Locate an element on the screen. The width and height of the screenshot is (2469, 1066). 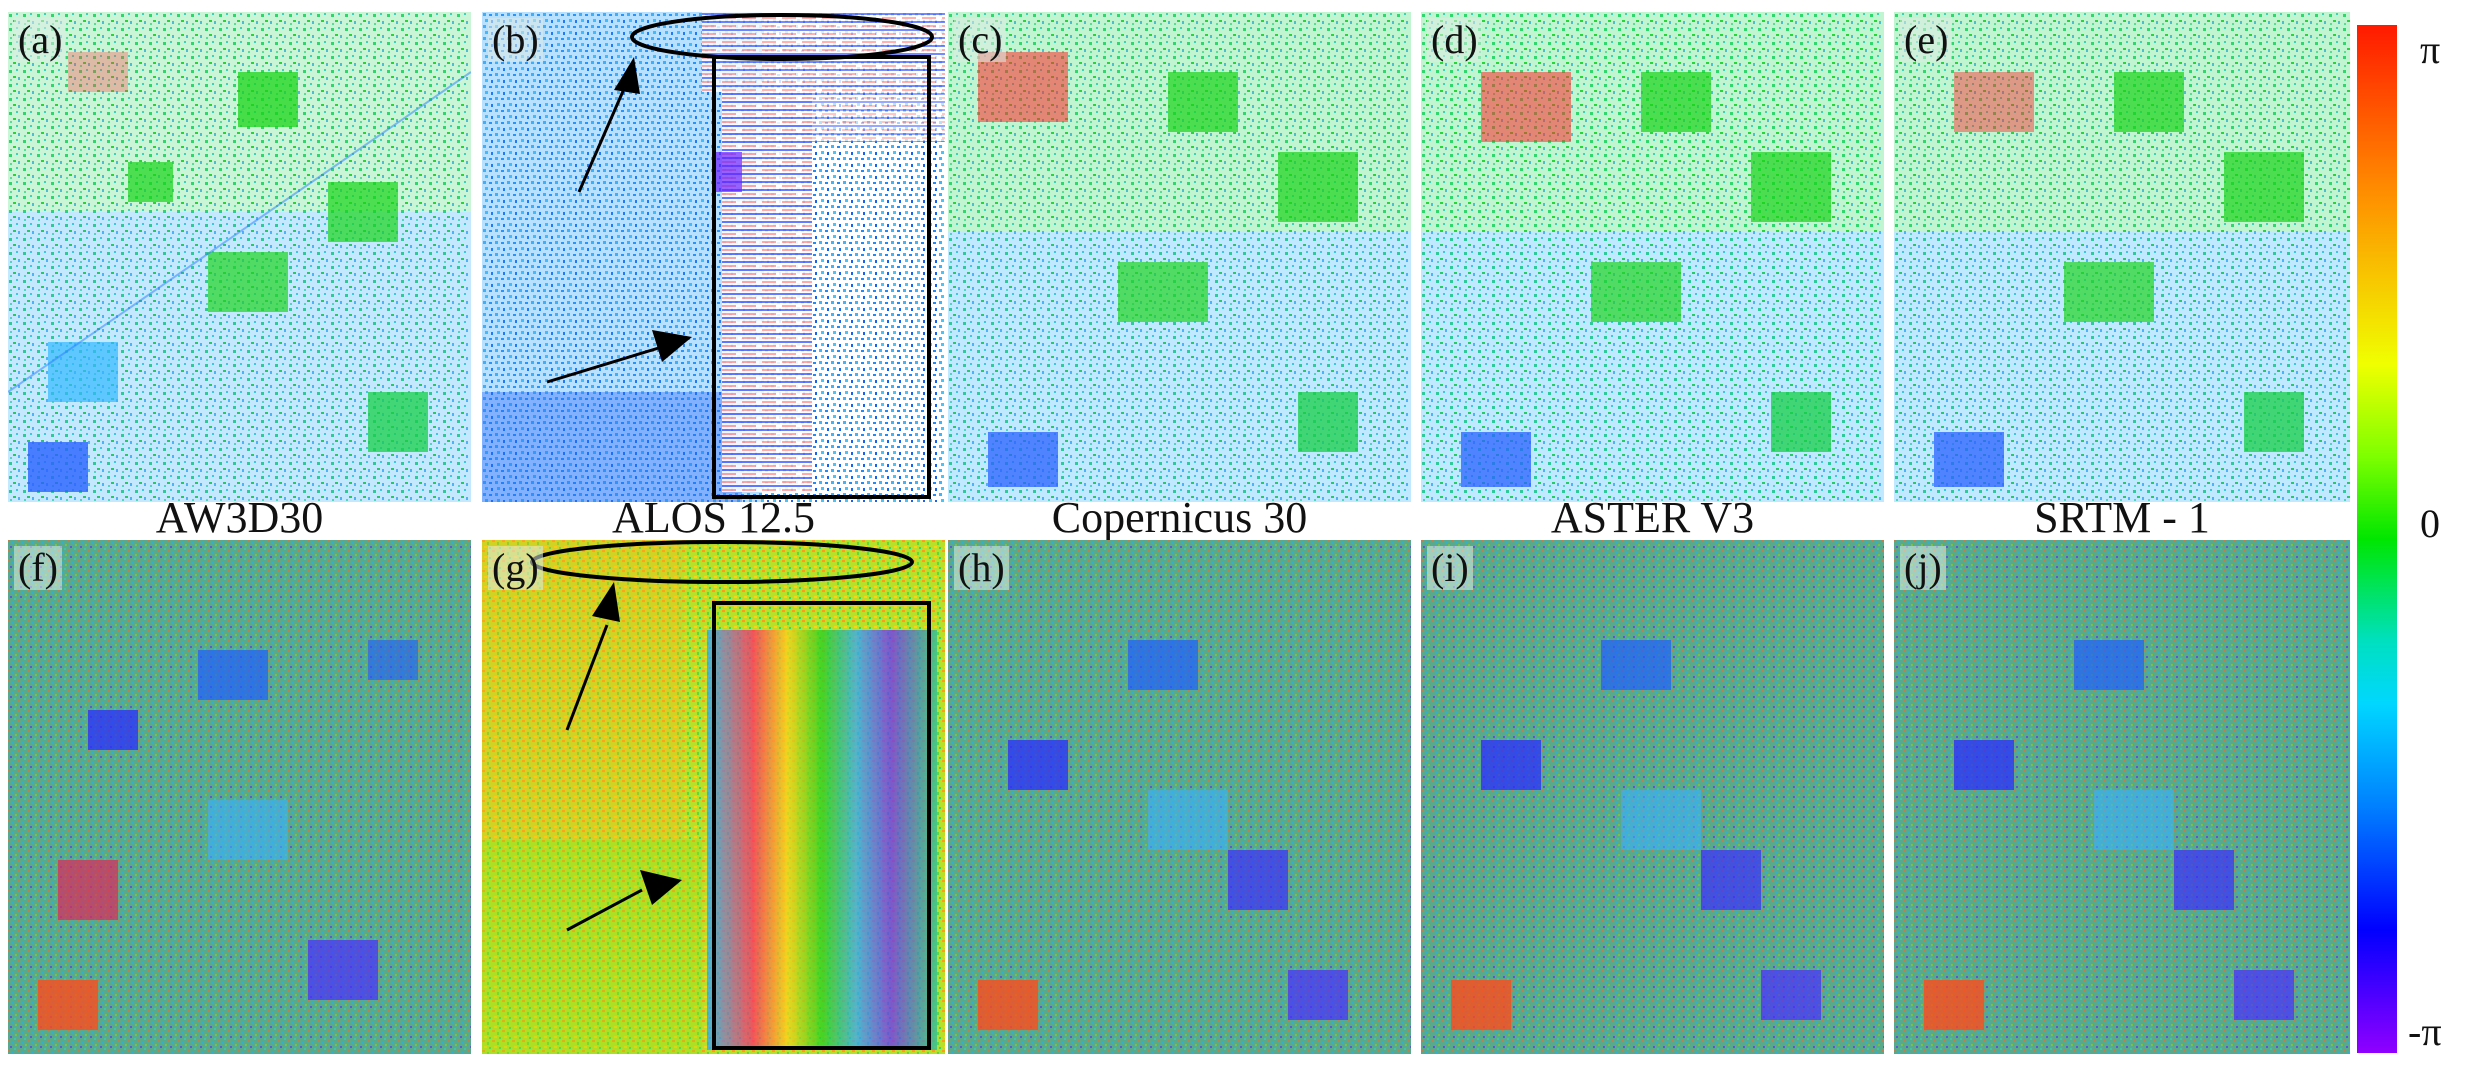
panel-label: (g) is located at coordinates (515, 568).